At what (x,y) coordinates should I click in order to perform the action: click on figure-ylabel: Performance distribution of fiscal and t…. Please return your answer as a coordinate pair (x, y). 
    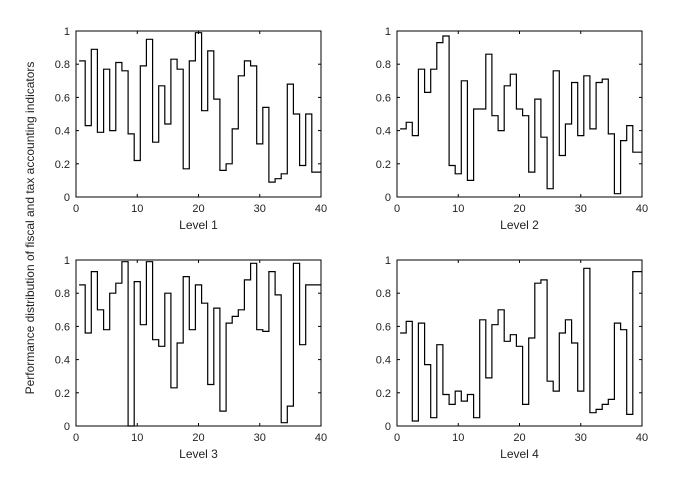
    Looking at the image, I should click on (30, 228).